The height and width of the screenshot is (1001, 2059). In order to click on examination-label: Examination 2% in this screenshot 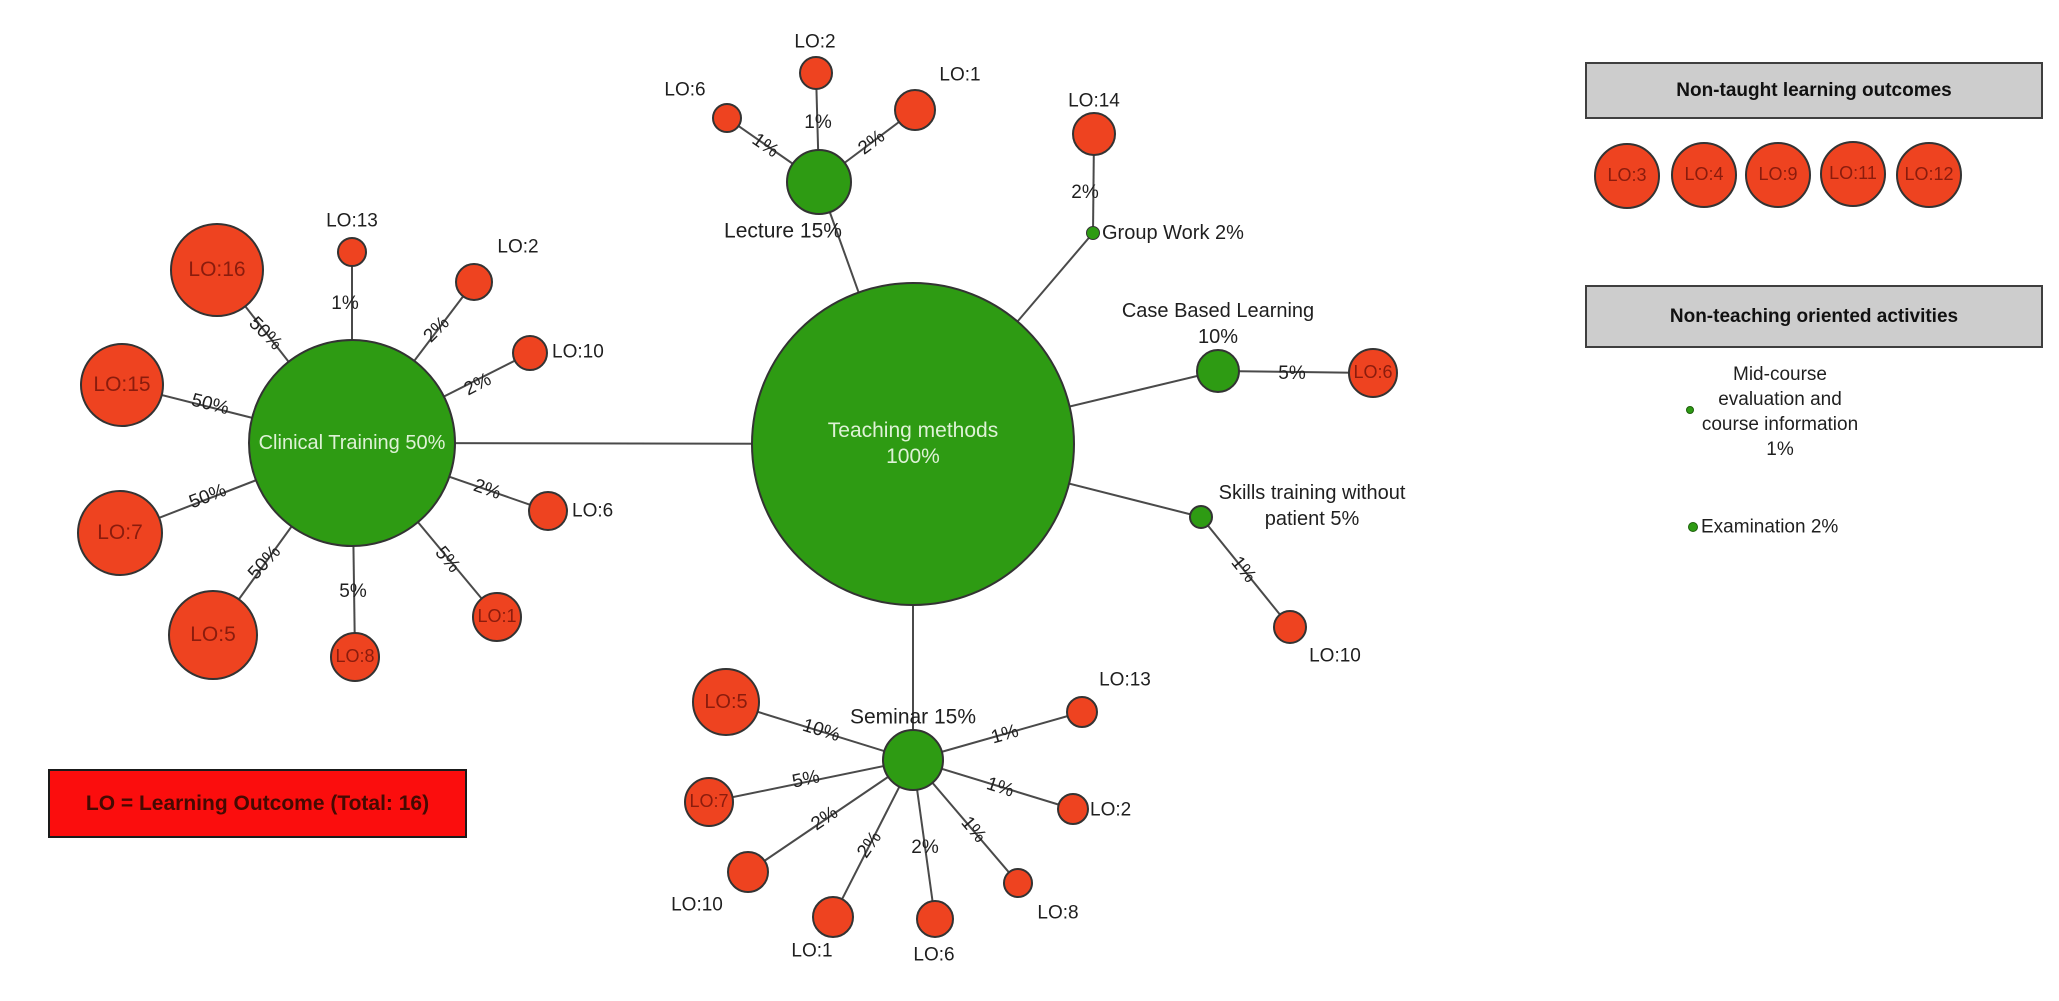, I will do `click(1770, 527)`.